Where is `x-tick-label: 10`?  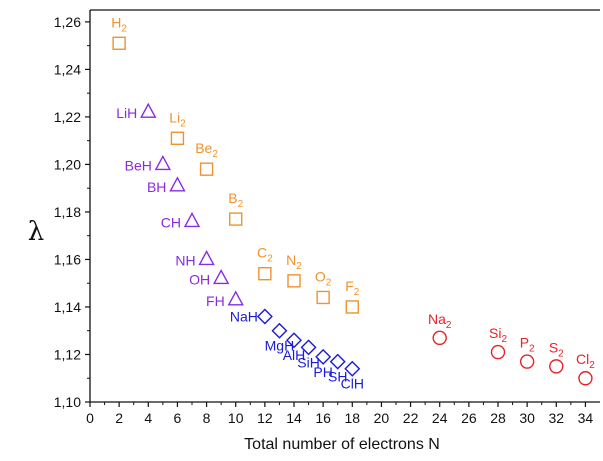
x-tick-label: 10 is located at coordinates (236, 418).